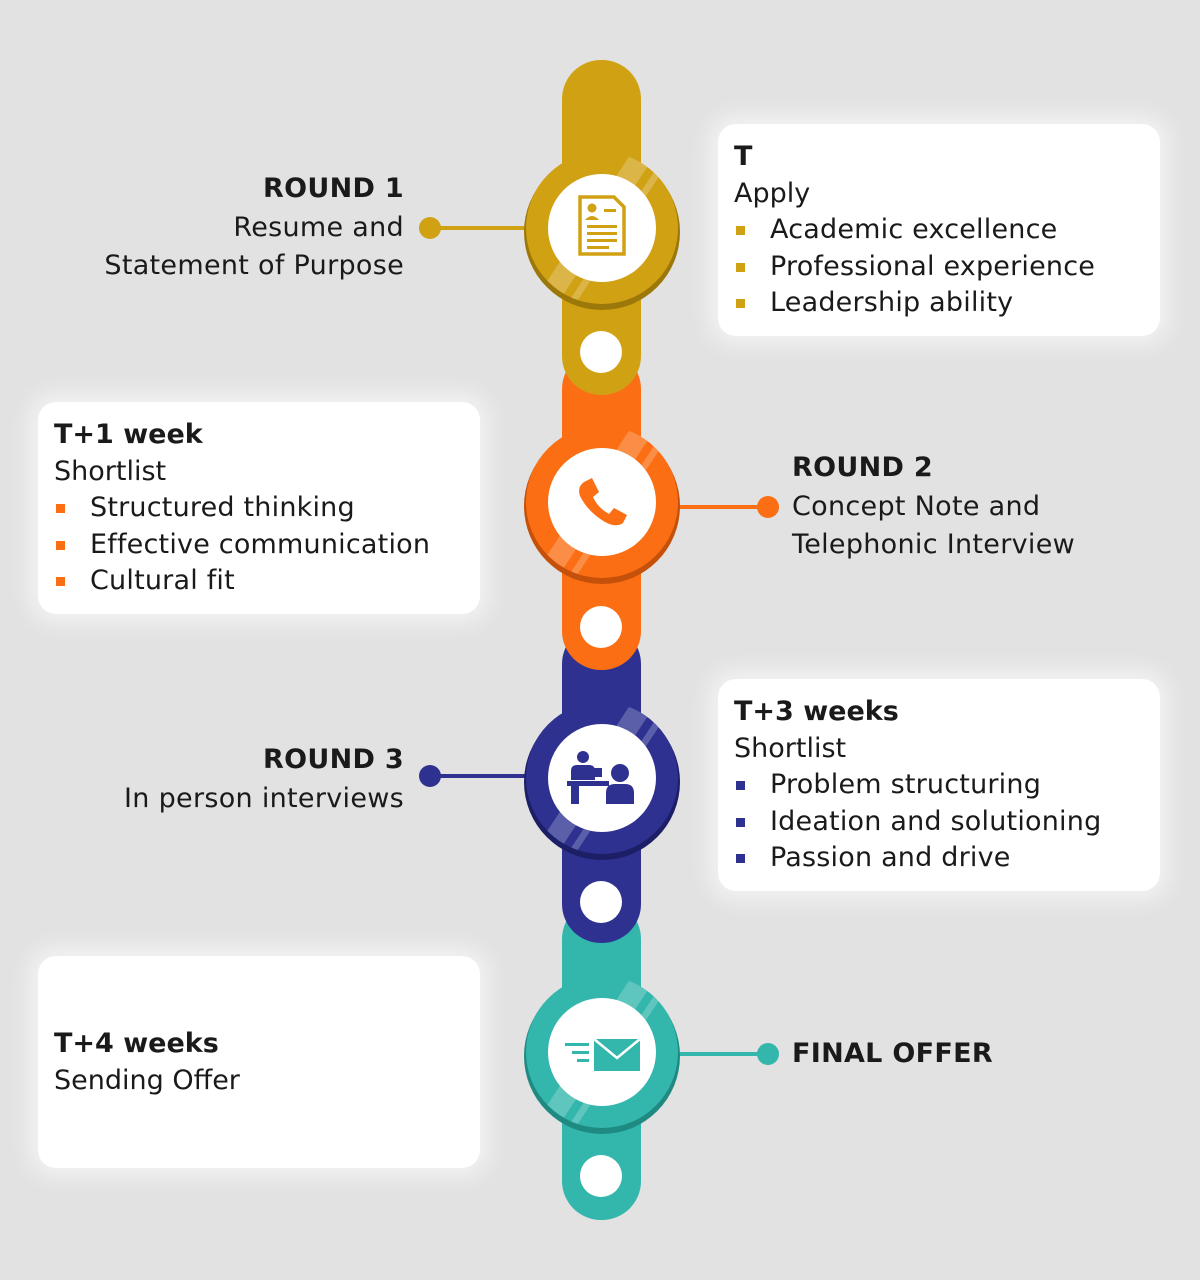 The width and height of the screenshot is (1200, 1280). I want to click on phone-icon, so click(603, 502).